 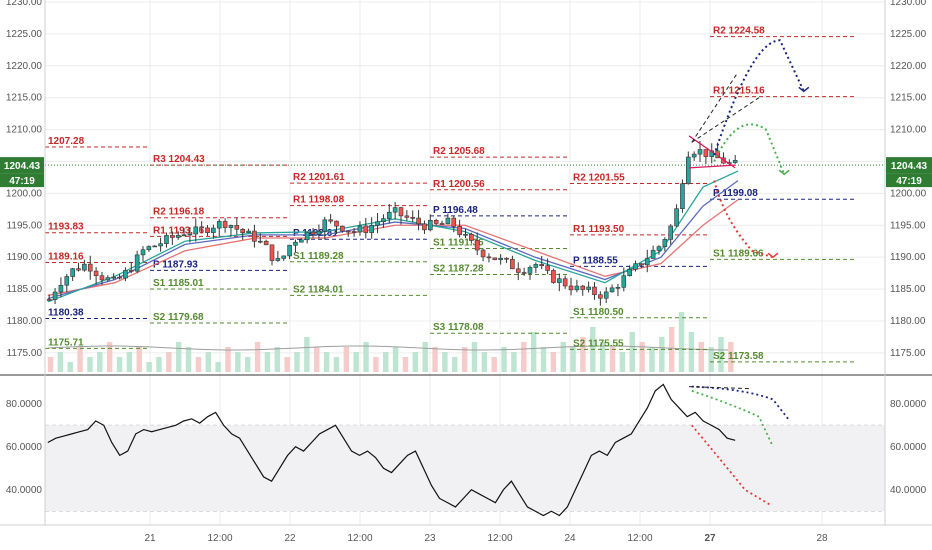 I want to click on oscillator-tick-right: 40.0000, so click(x=908, y=490).